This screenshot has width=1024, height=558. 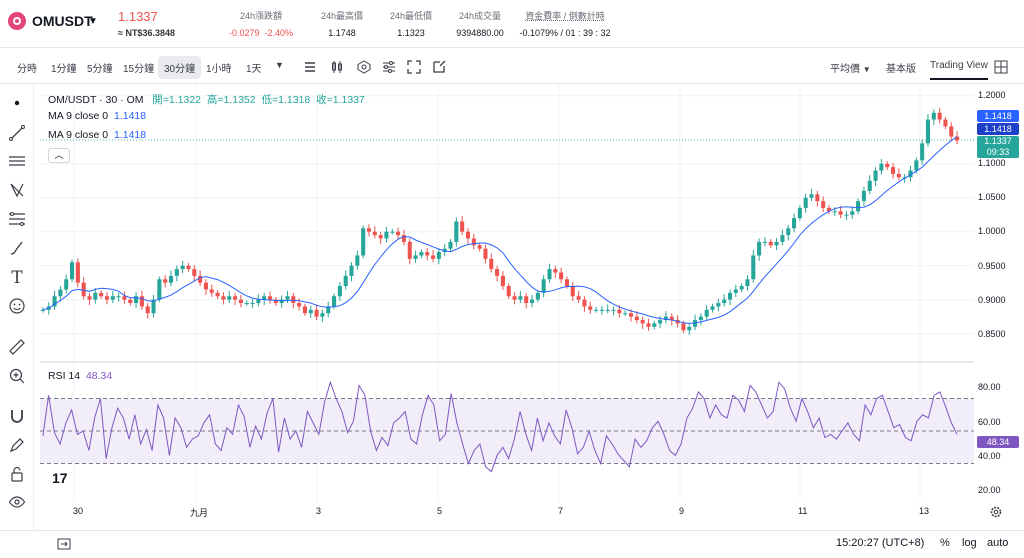 I want to click on indicators-icon, so click(x=364, y=67).